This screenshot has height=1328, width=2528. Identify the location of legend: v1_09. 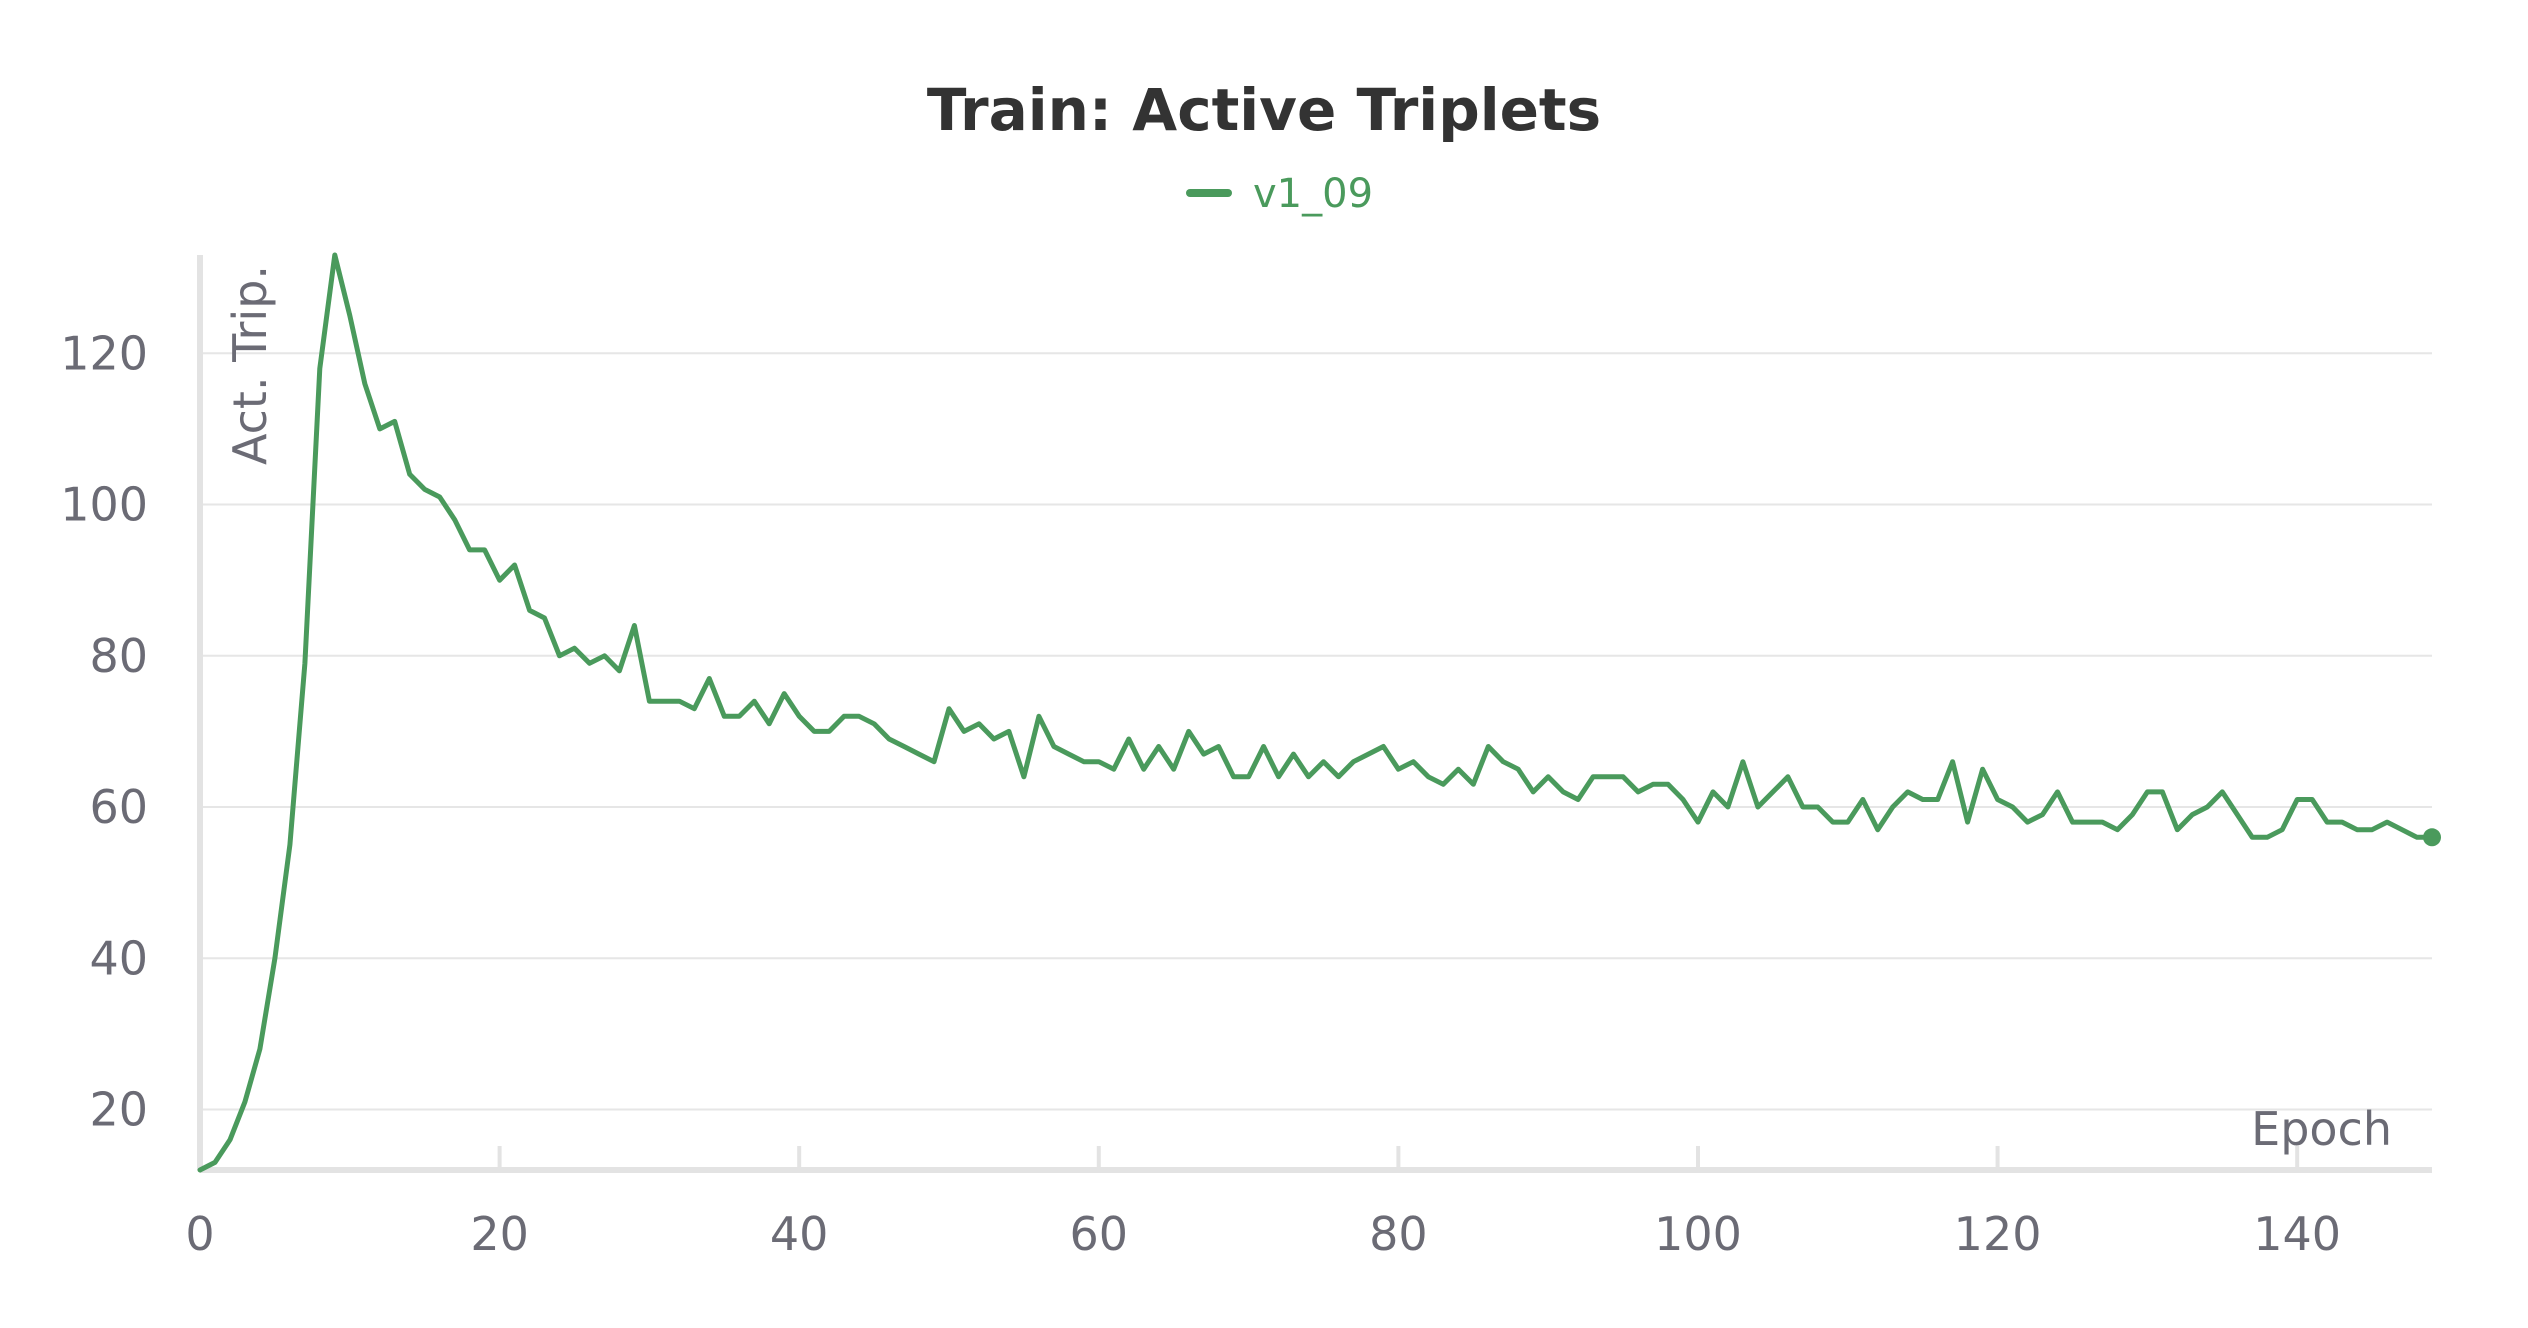
(1279, 194).